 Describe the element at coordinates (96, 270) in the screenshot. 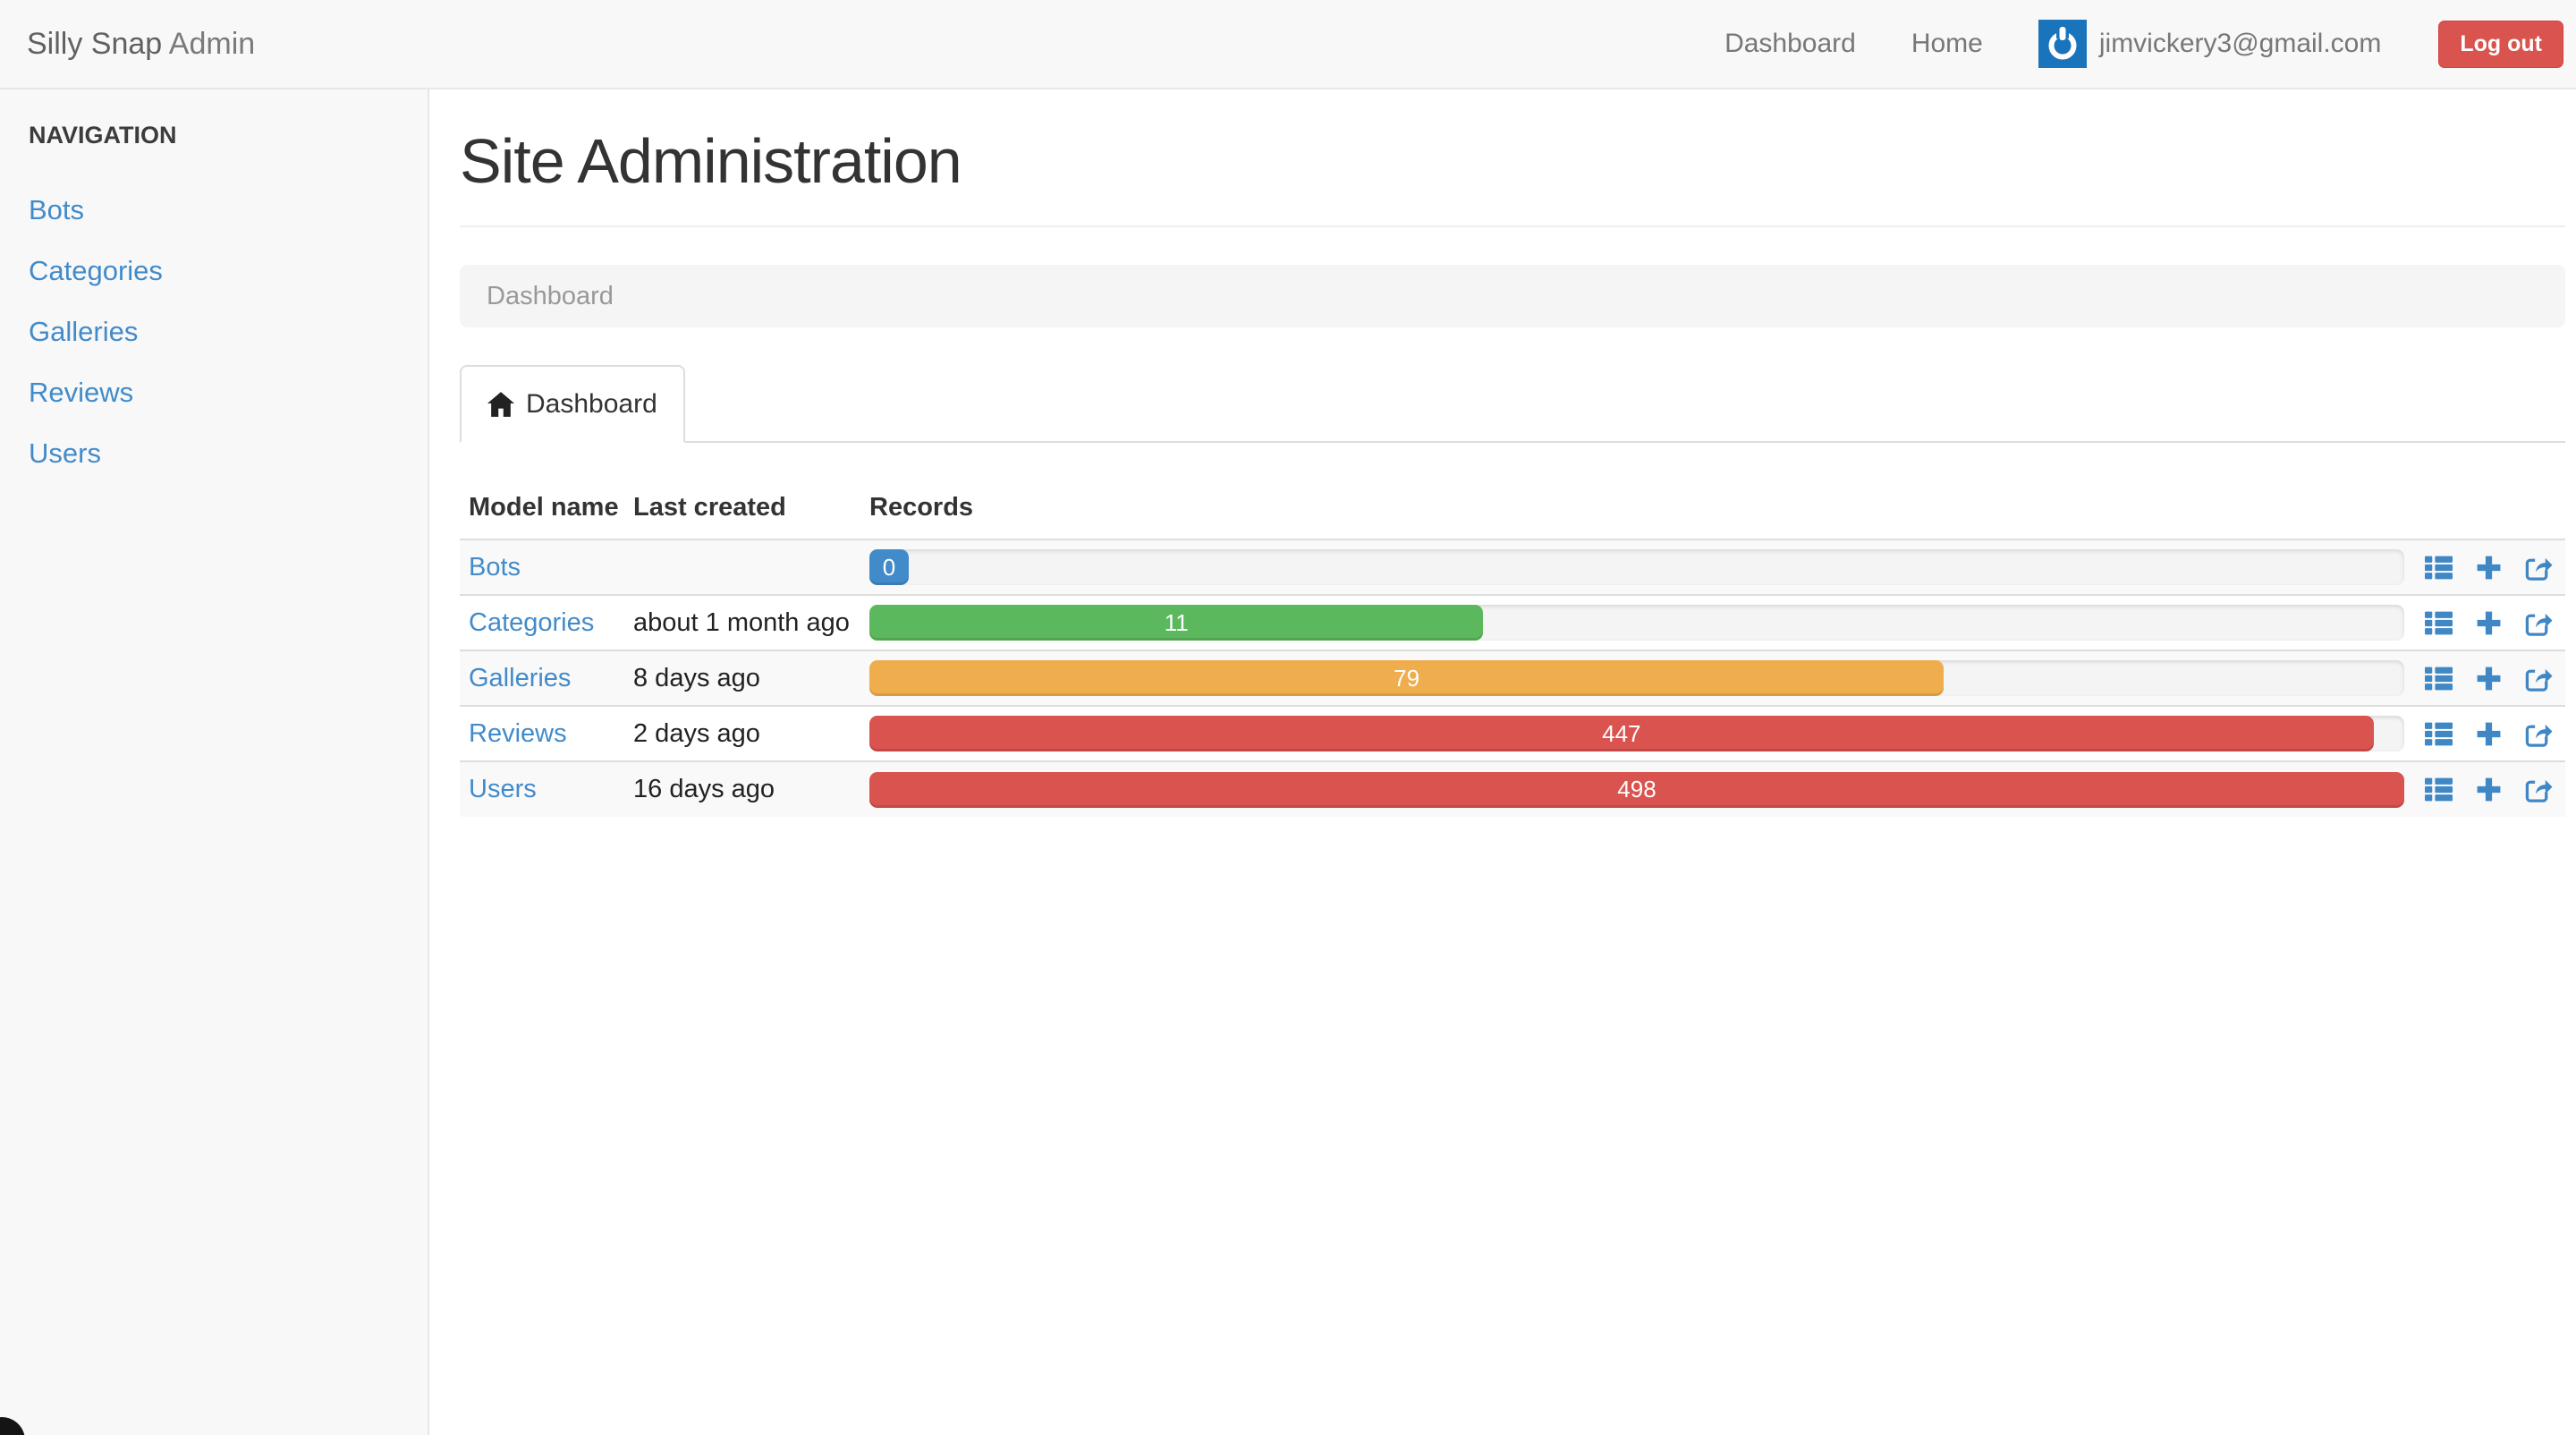

I see `sidebar-item-categories-link: Categories` at that location.